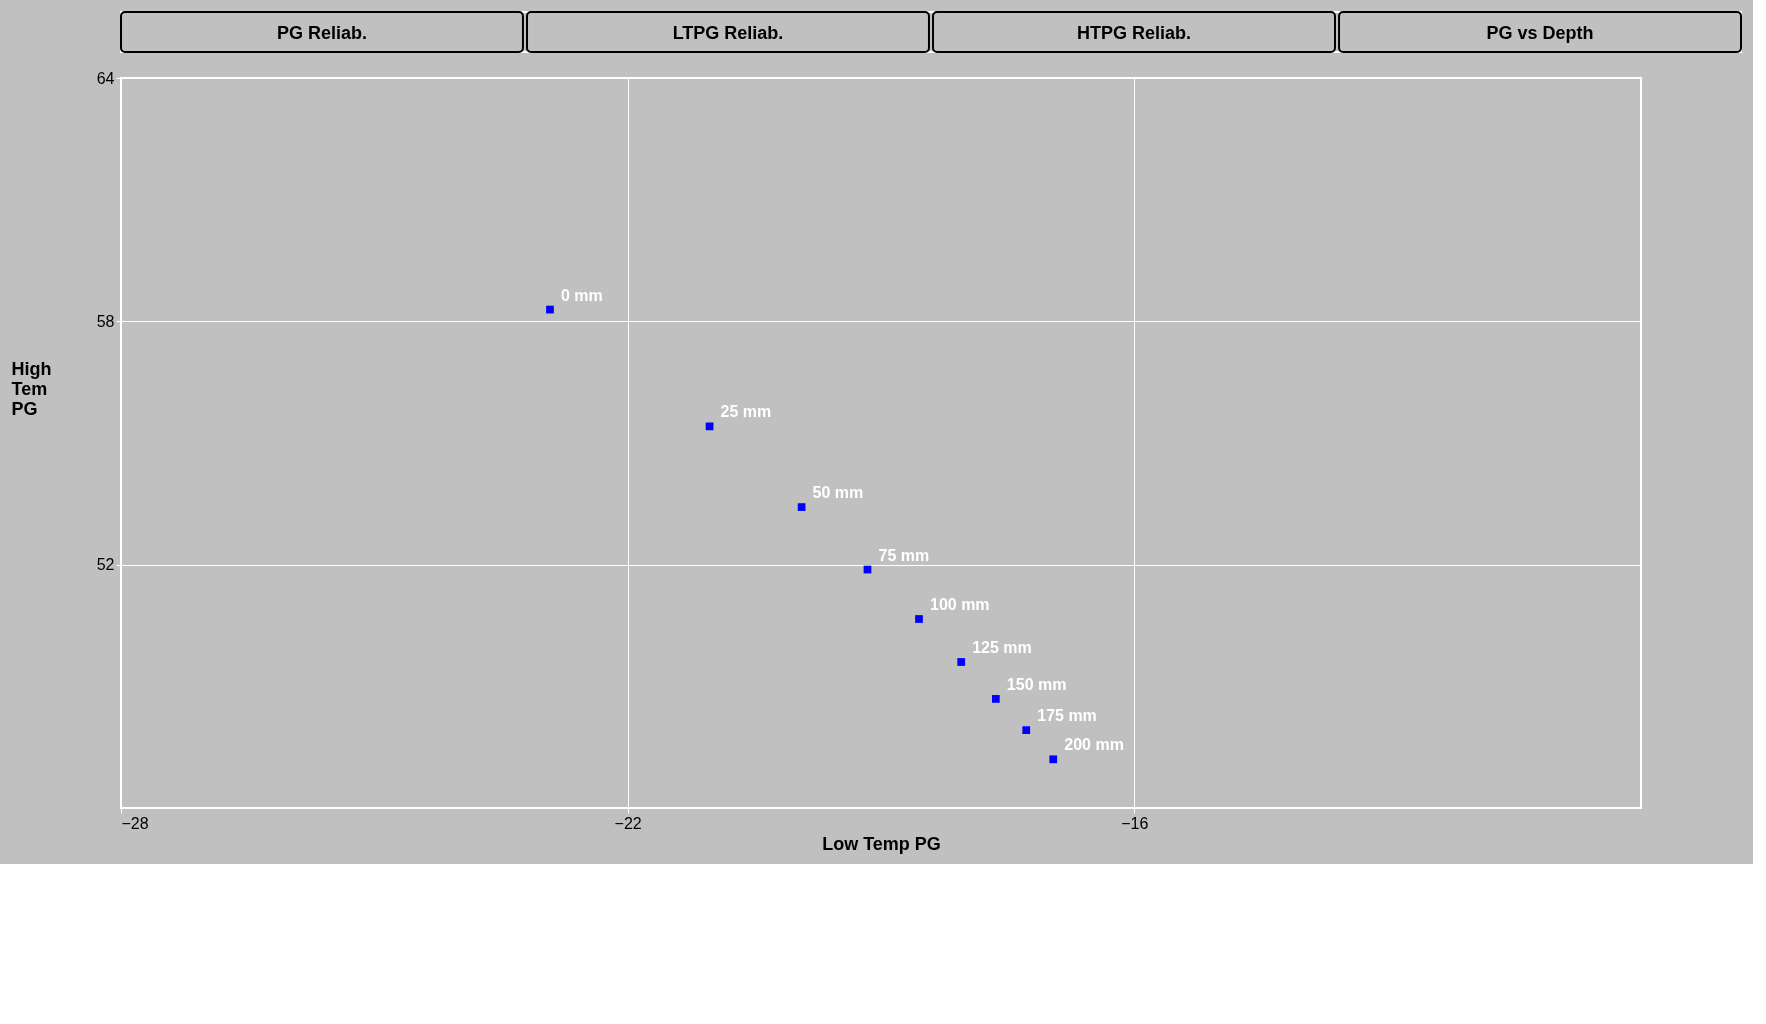  I want to click on y-tick-label: 64, so click(105, 78).